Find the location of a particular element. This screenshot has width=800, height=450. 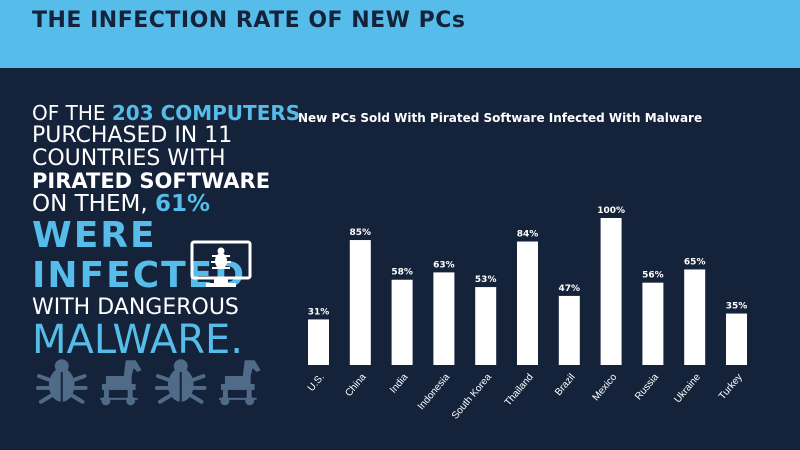

stat-line-2: purchased in 11 is located at coordinates (132, 135).